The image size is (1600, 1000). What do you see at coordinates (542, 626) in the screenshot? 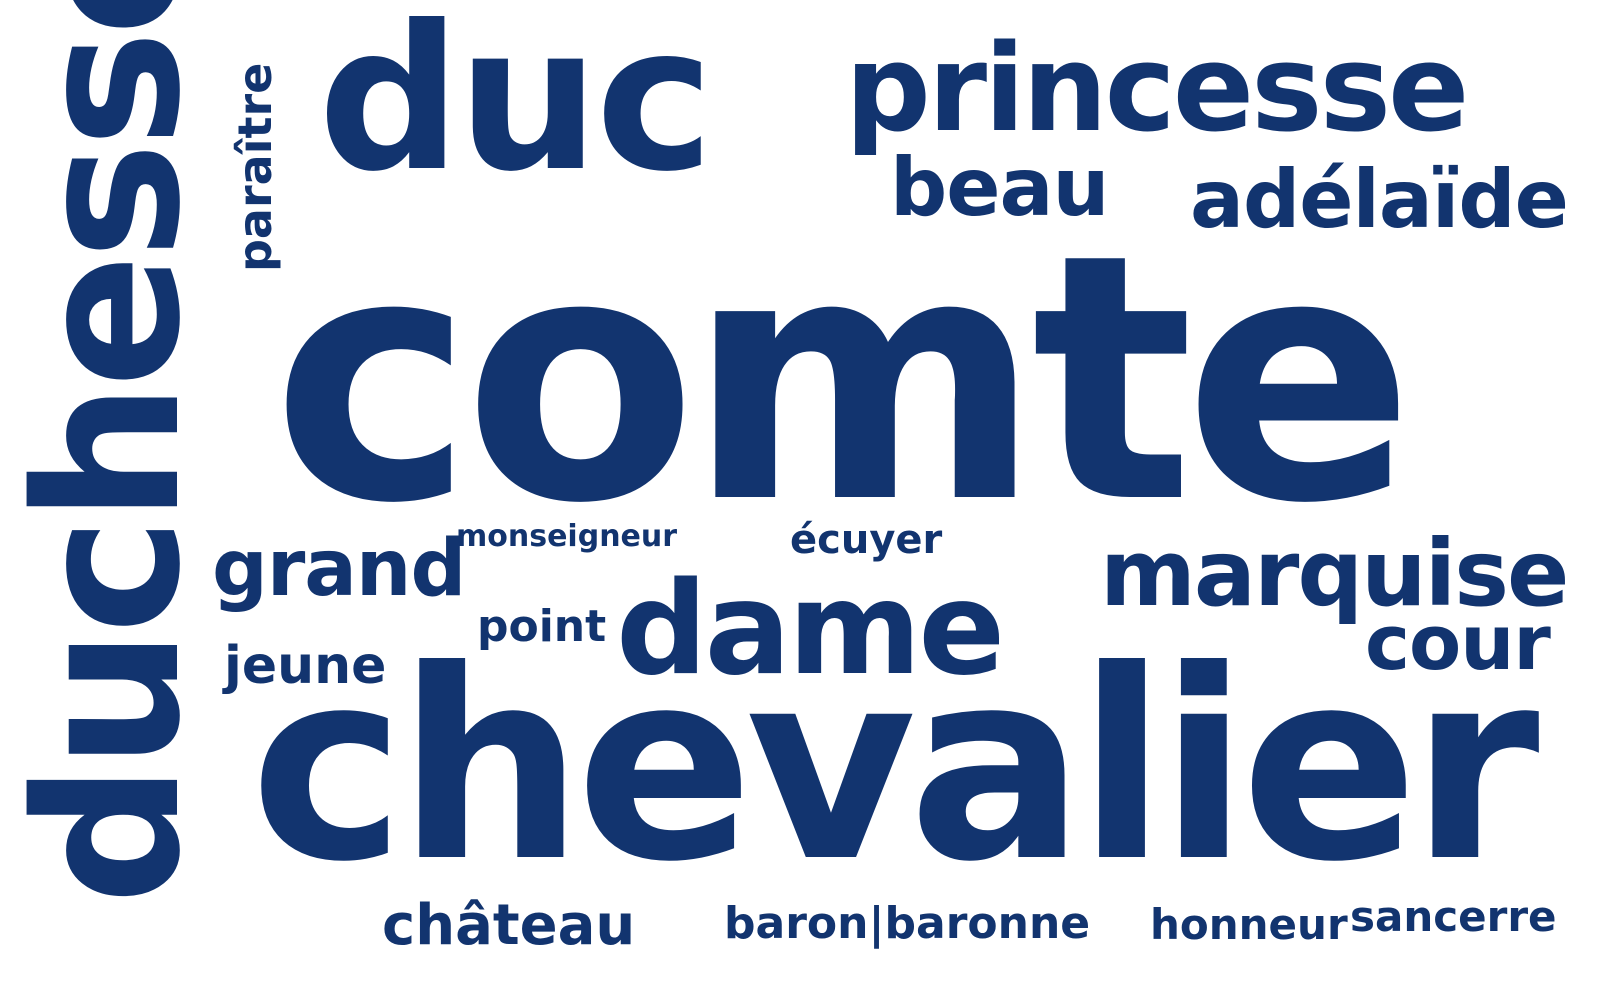
I see `word-point: point` at bounding box center [542, 626].